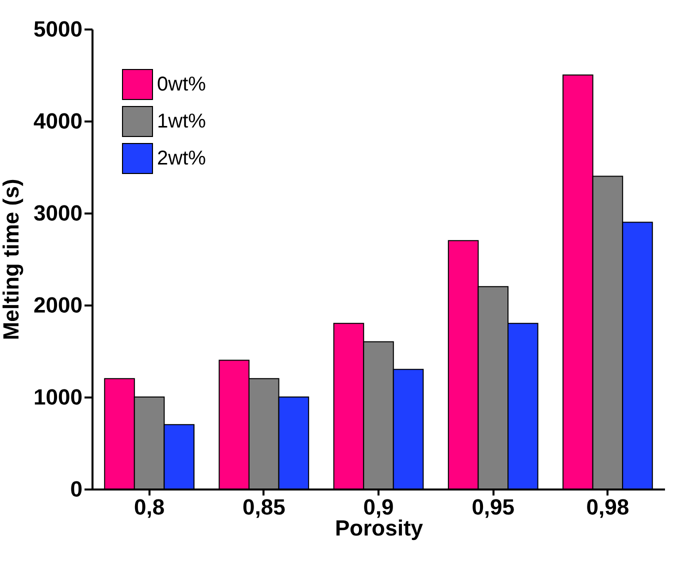  What do you see at coordinates (58, 29) in the screenshot?
I see `y-tick-label: 5000` at bounding box center [58, 29].